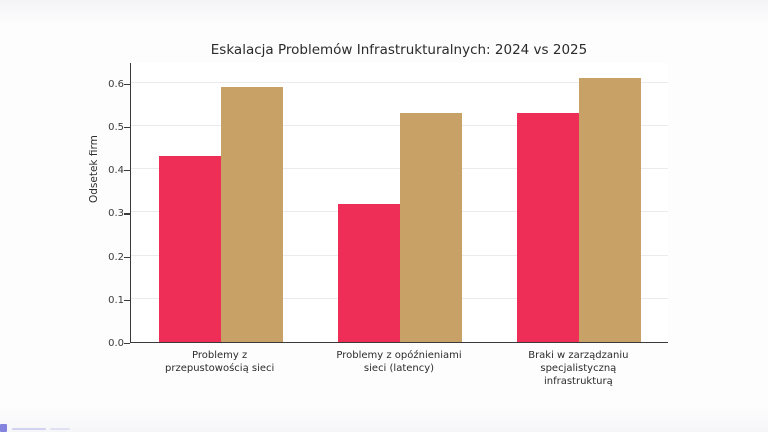  What do you see at coordinates (116, 84) in the screenshot?
I see `y-tick-label: 0.6` at bounding box center [116, 84].